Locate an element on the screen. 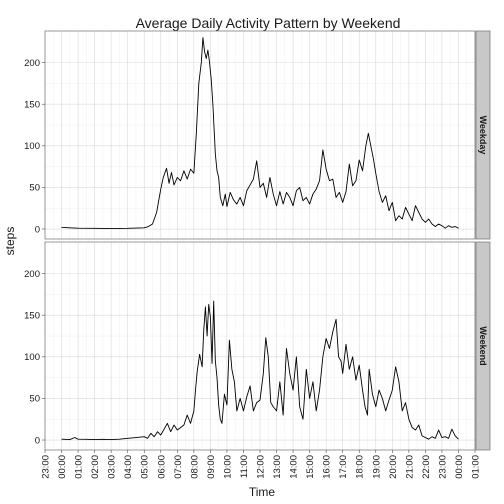  x-tick-label: 18:00 is located at coordinates (360, 467).